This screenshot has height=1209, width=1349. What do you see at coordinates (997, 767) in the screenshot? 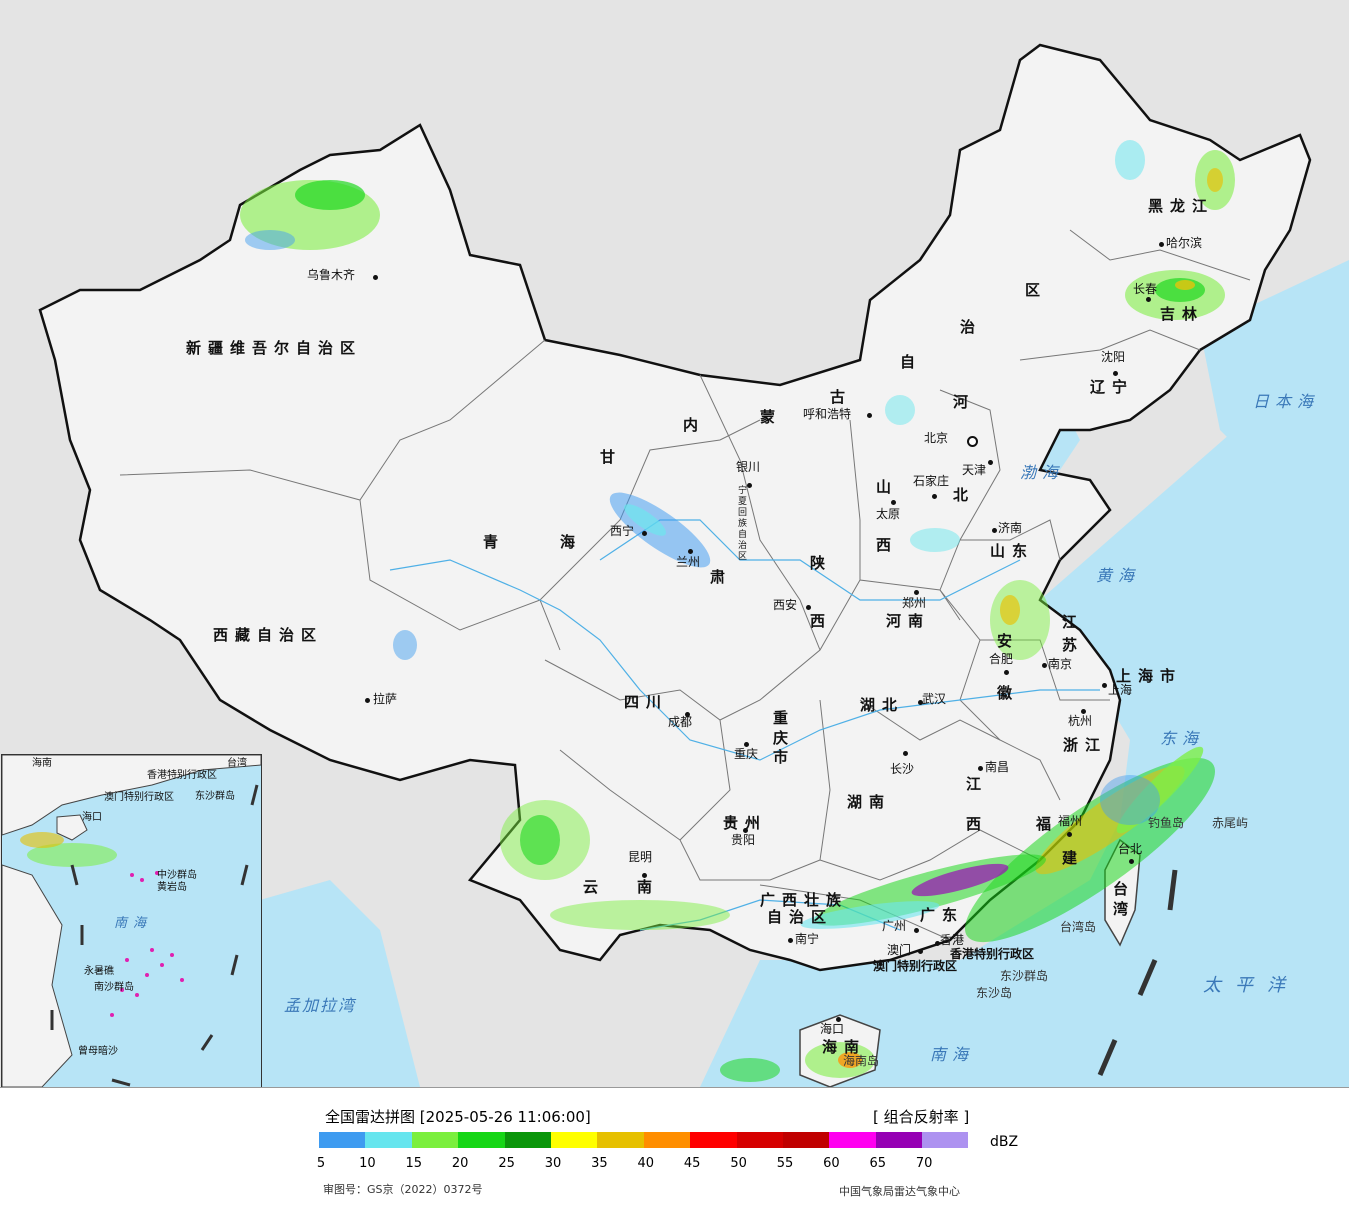
I see `city-label: 南昌` at bounding box center [997, 767].